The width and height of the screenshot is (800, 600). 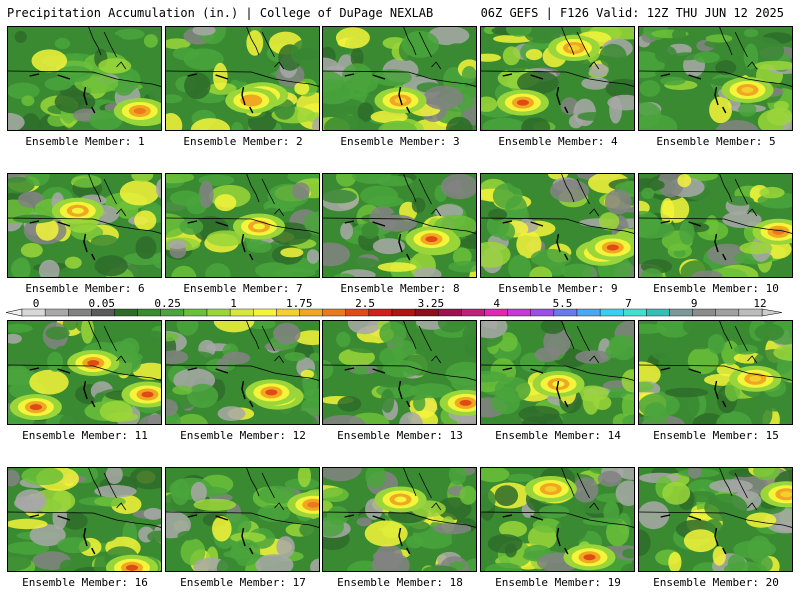 What do you see at coordinates (400, 288) in the screenshot?
I see `ensemble-member-label: Ensemble Member: 8` at bounding box center [400, 288].